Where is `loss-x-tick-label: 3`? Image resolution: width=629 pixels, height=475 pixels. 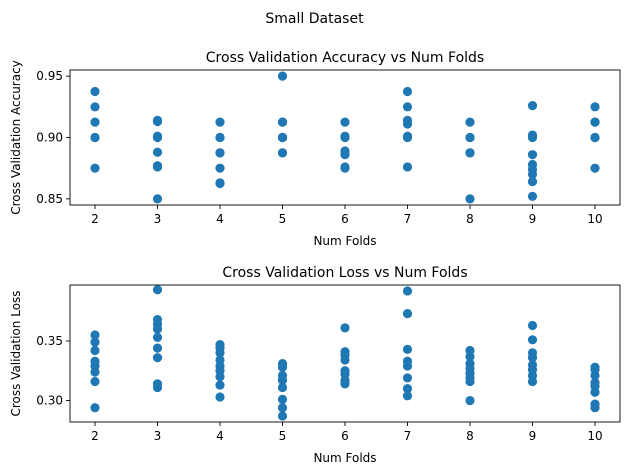
loss-x-tick-label: 3 is located at coordinates (158, 436).